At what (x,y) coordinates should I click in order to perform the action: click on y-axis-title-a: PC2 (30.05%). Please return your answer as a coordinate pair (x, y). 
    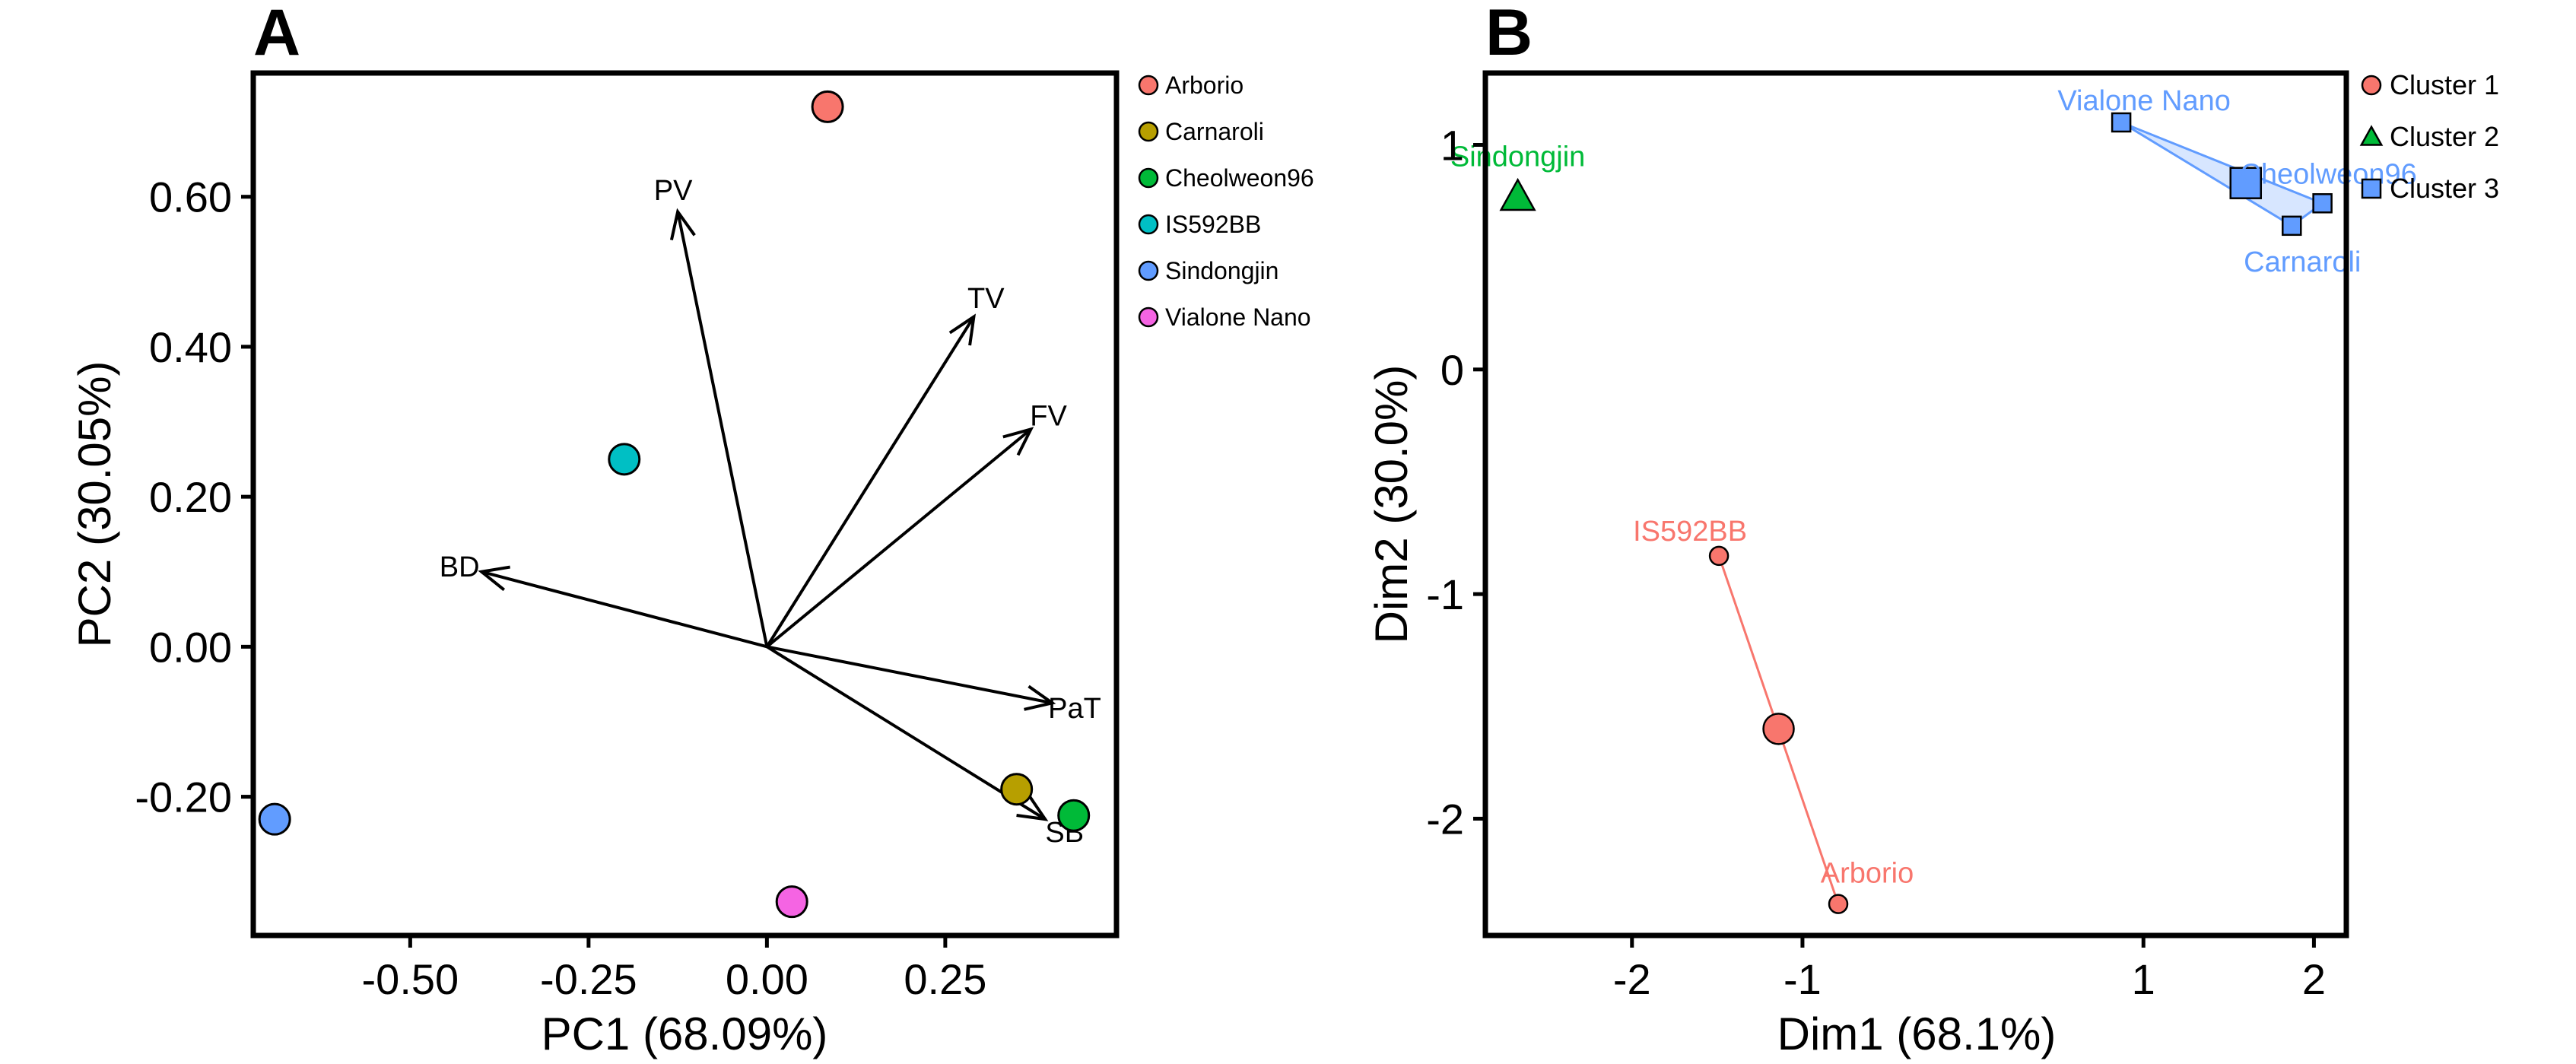
    Looking at the image, I should click on (94, 504).